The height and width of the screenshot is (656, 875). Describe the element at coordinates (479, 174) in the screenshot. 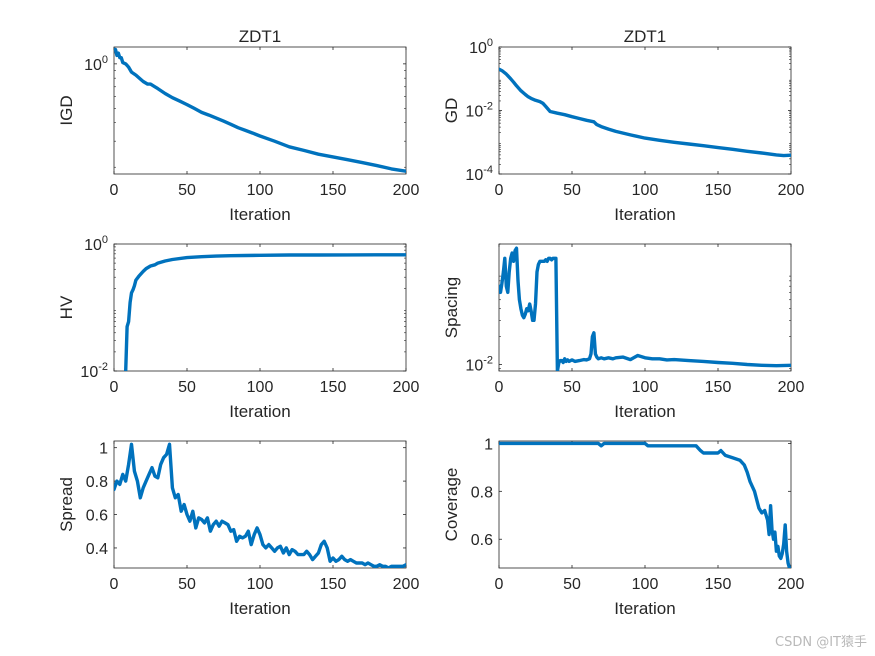

I see `y-tick-label: 10⁻⁴` at that location.